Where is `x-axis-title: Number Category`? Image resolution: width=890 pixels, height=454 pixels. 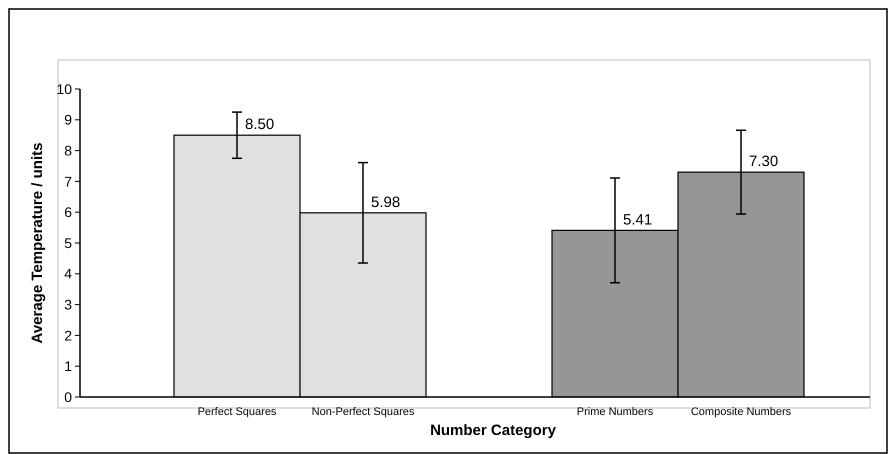
x-axis-title: Number Category is located at coordinates (493, 430).